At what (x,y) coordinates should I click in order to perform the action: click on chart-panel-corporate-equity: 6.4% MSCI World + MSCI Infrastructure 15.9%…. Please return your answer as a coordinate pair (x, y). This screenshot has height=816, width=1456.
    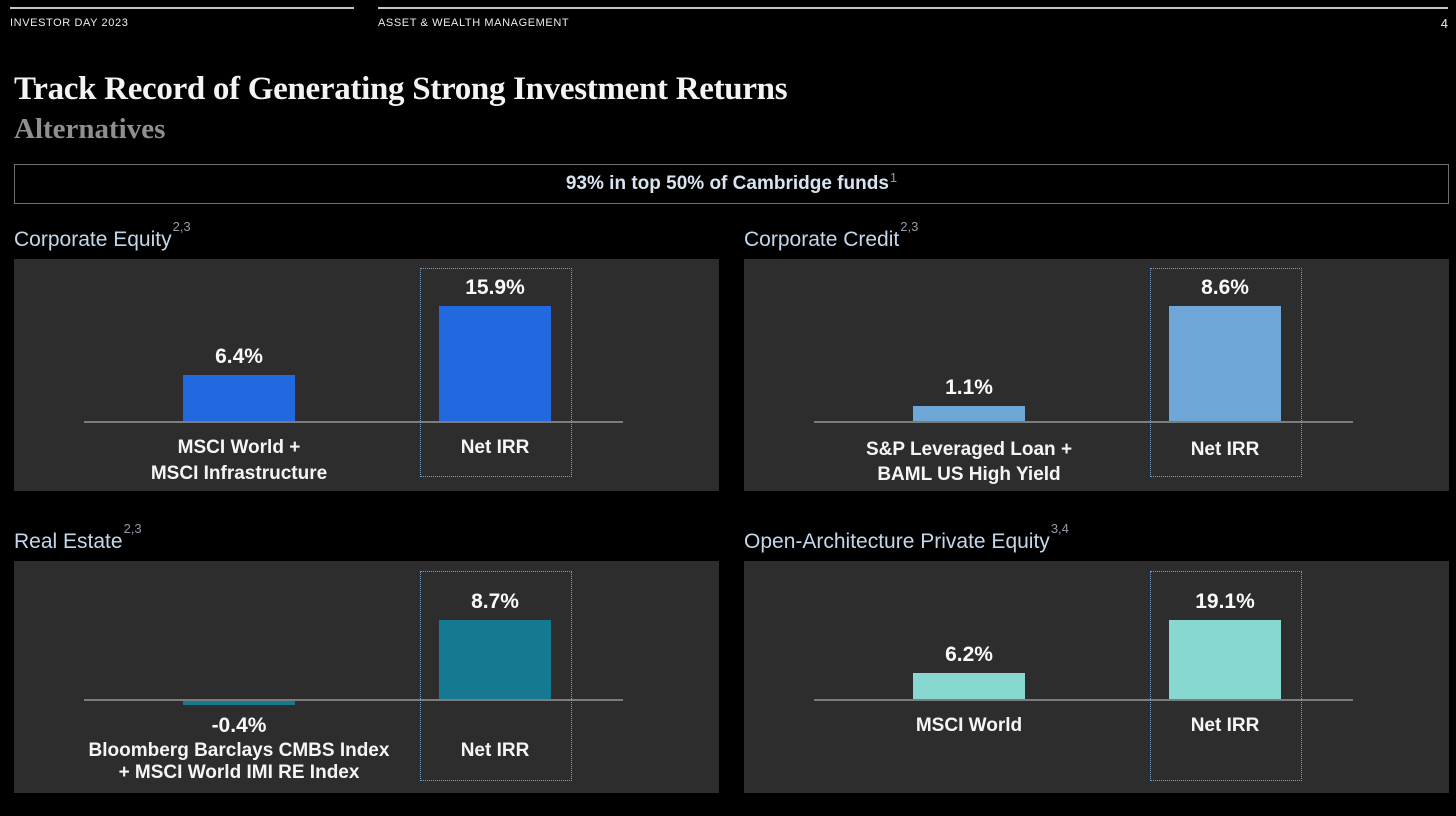
    Looking at the image, I should click on (366, 375).